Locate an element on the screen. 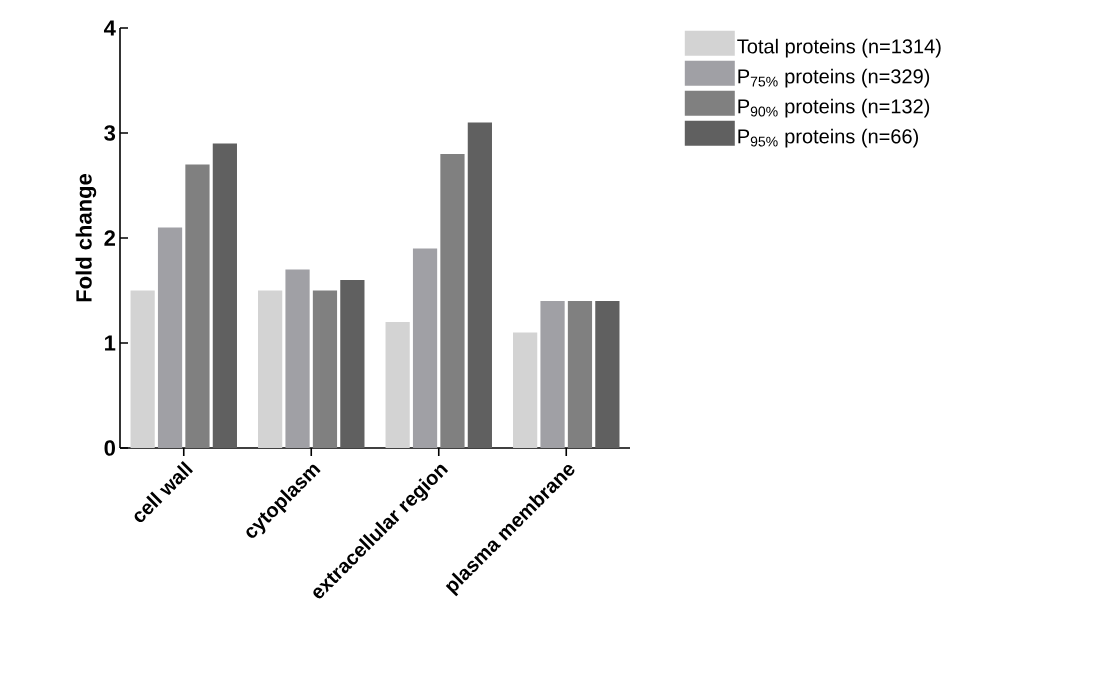  legend-label: Total proteins (n=1314) is located at coordinates (839, 48).